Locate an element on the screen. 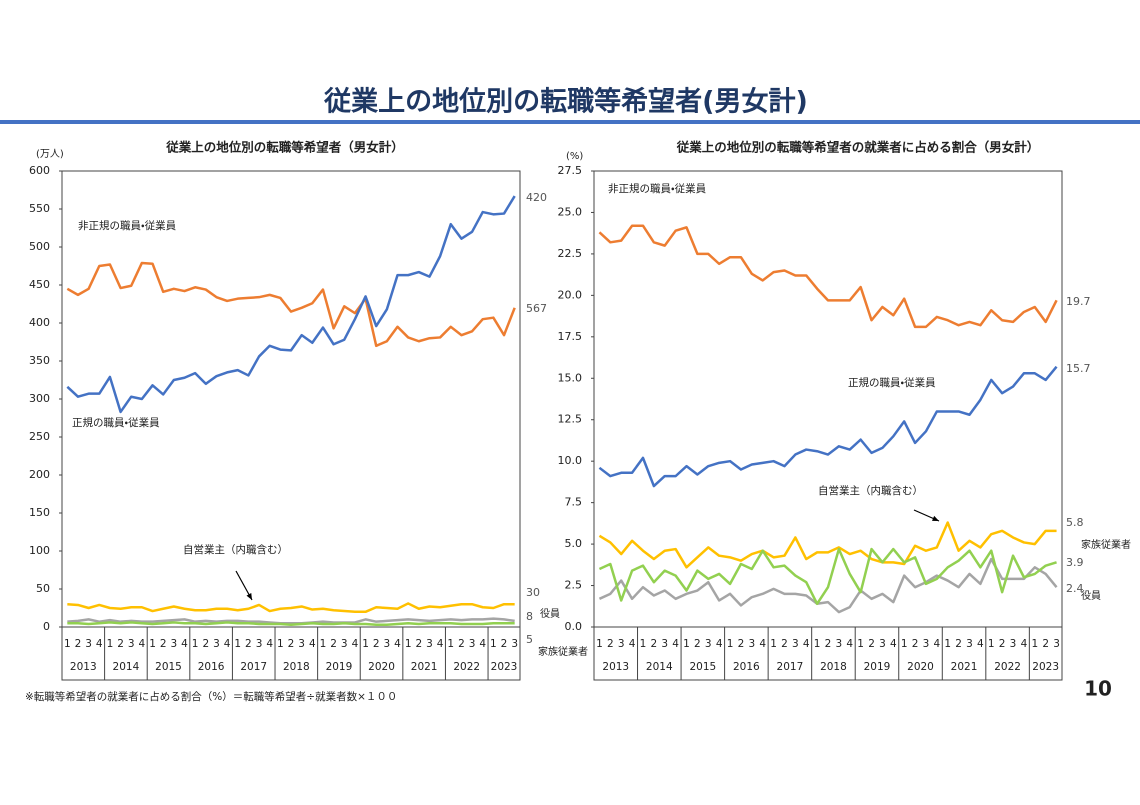 The image size is (1140, 805). end-value-label: 5 is located at coordinates (529, 639).